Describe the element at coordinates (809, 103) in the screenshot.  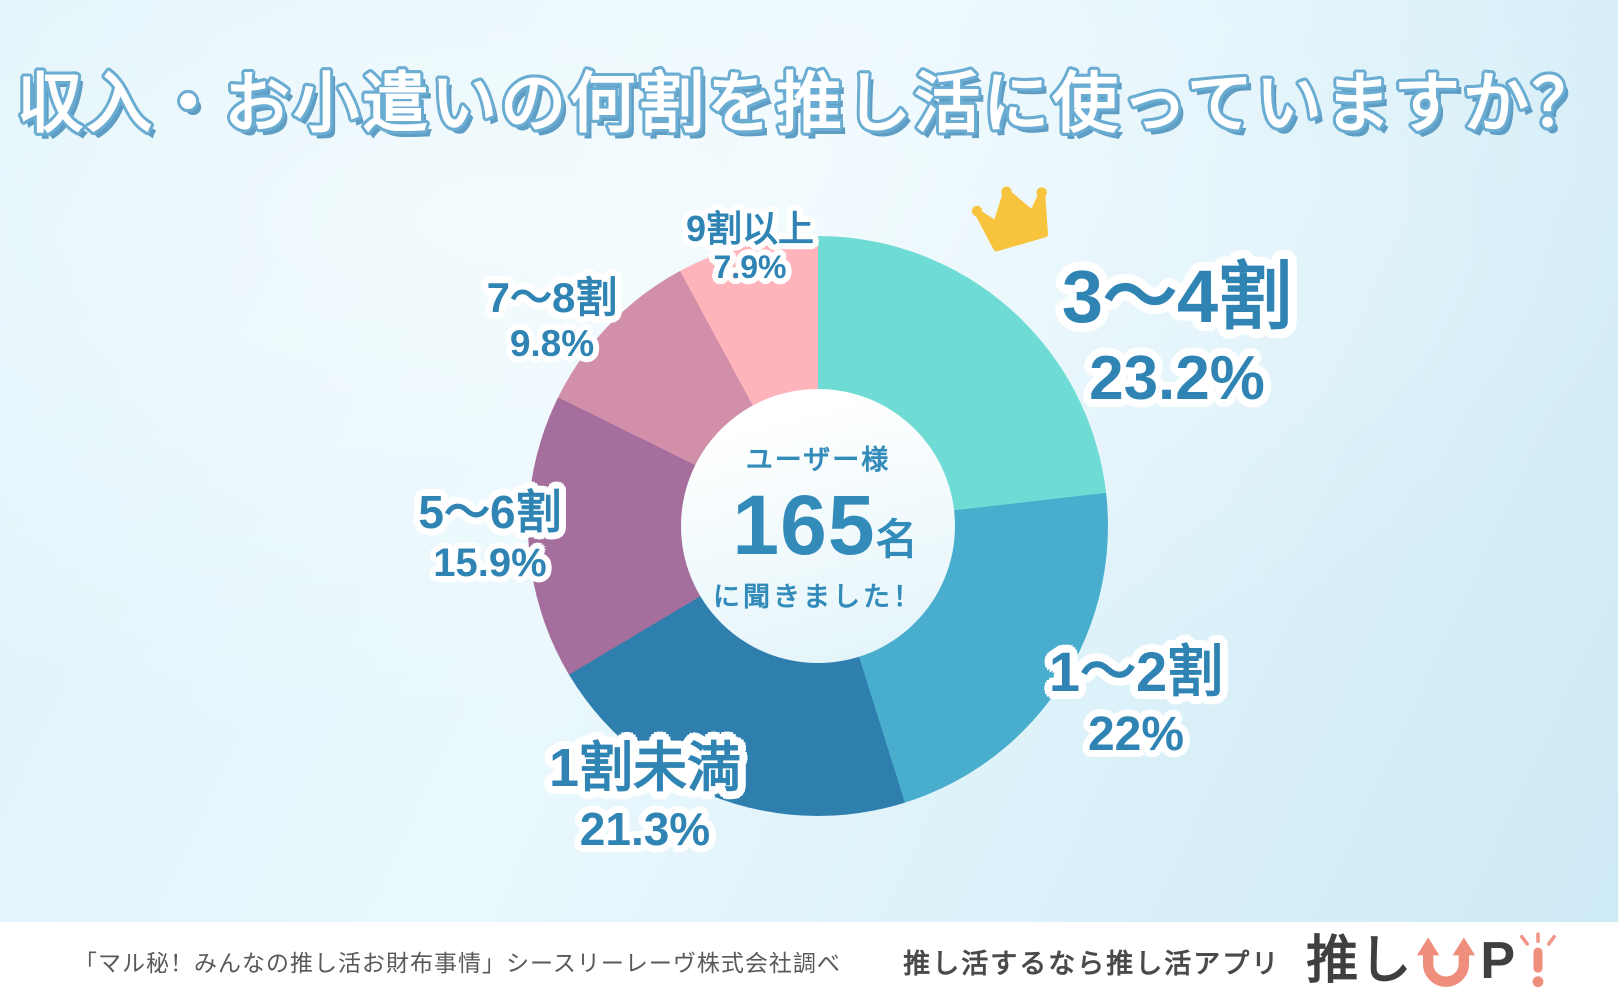
I see `page-title: 収入・お小遣いの何割を推し活に使っていますか？` at that location.